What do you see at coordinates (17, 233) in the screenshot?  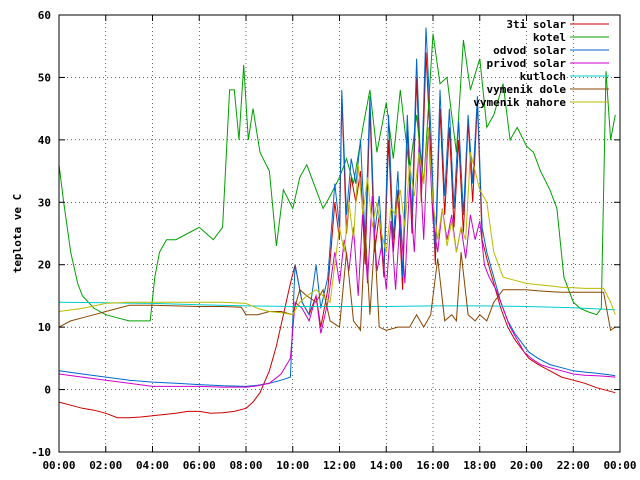 I see `y-axis-title: teplota ve C` at bounding box center [17, 233].